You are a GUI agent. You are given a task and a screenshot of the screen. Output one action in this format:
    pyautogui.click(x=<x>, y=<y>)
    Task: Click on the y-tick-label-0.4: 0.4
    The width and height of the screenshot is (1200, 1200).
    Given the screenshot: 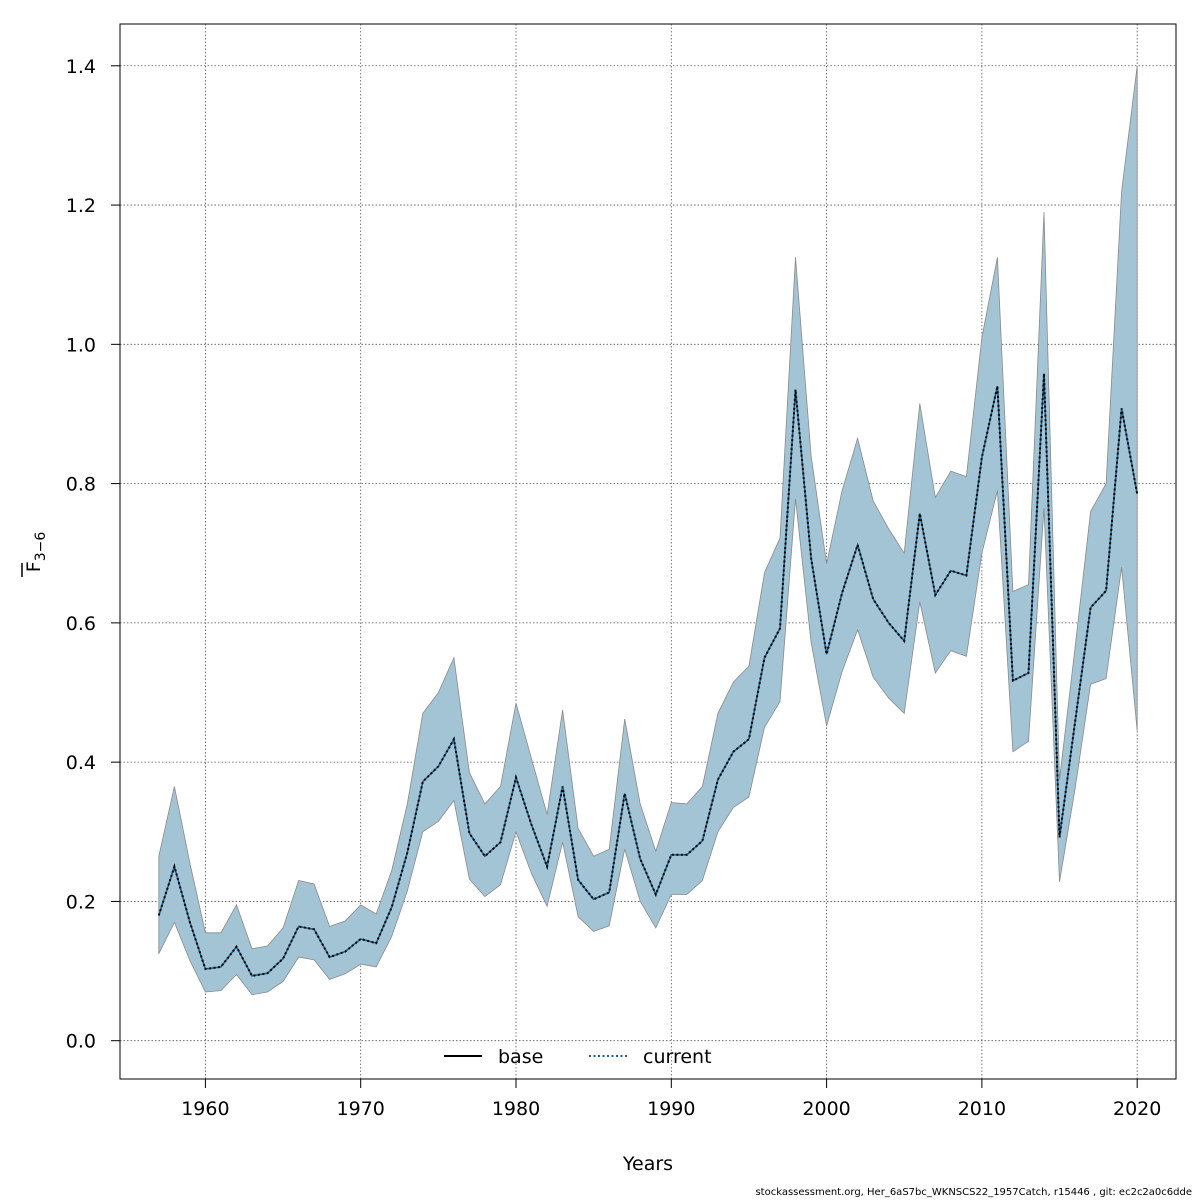 What is the action you would take?
    pyautogui.click(x=81, y=763)
    